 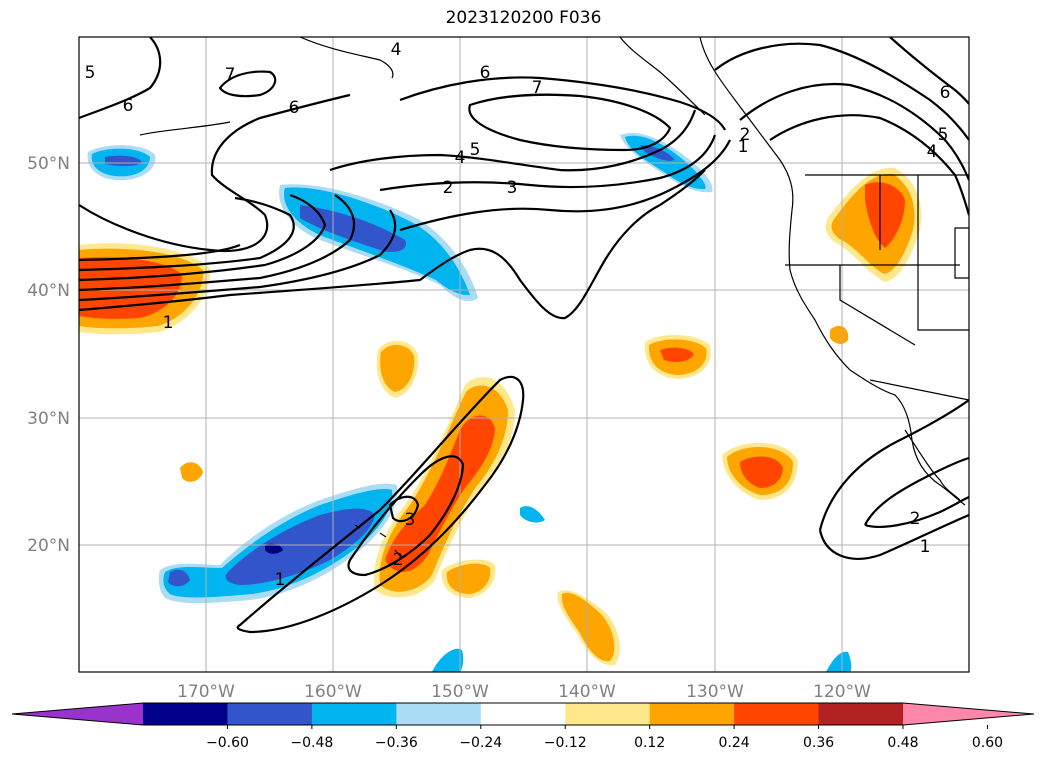 What do you see at coordinates (523, 18) in the screenshot?
I see `map-title: 2023120200 F036` at bounding box center [523, 18].